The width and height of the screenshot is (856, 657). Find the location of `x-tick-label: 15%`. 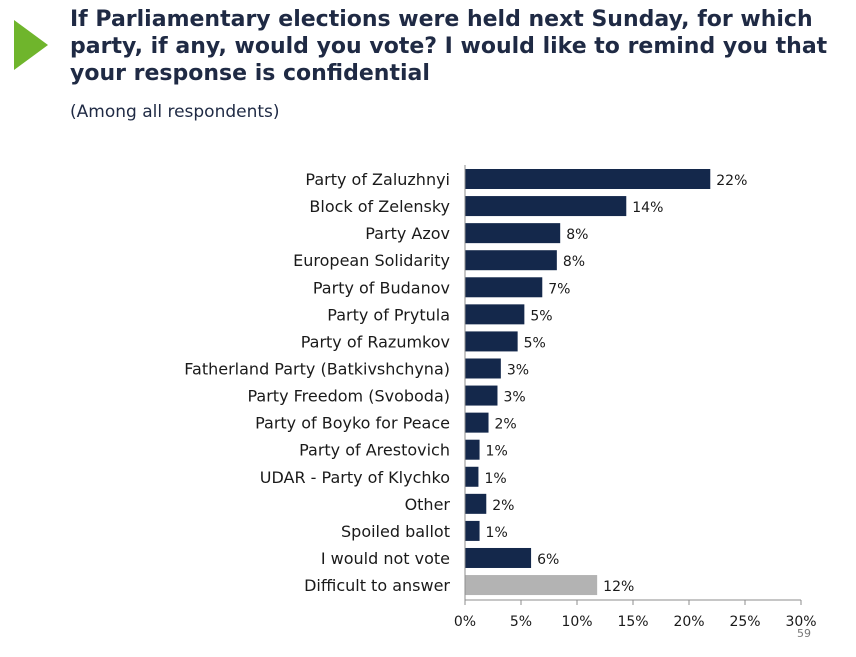

x-tick-label: 15% is located at coordinates (632, 622).